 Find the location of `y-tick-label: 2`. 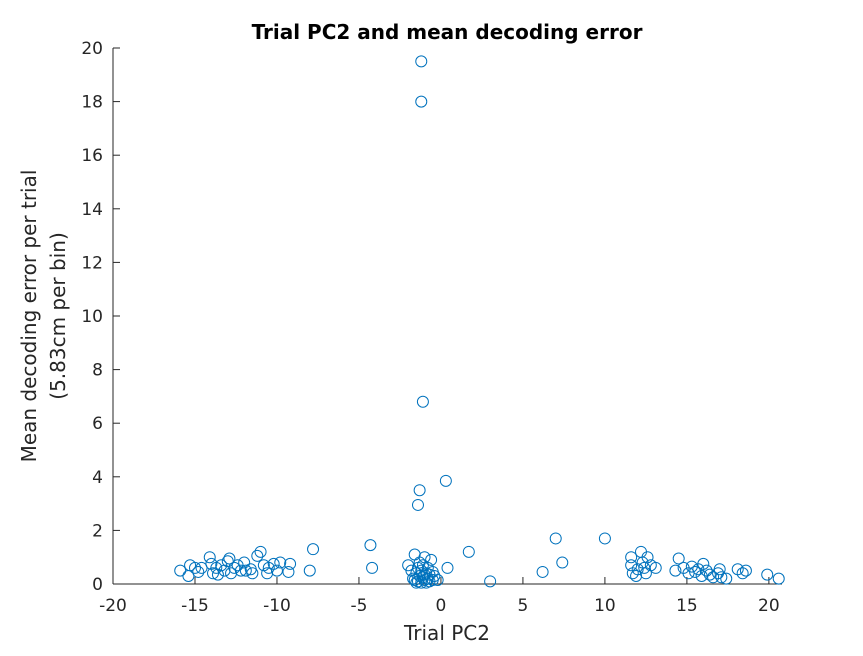

y-tick-label: 2 is located at coordinates (97, 531).